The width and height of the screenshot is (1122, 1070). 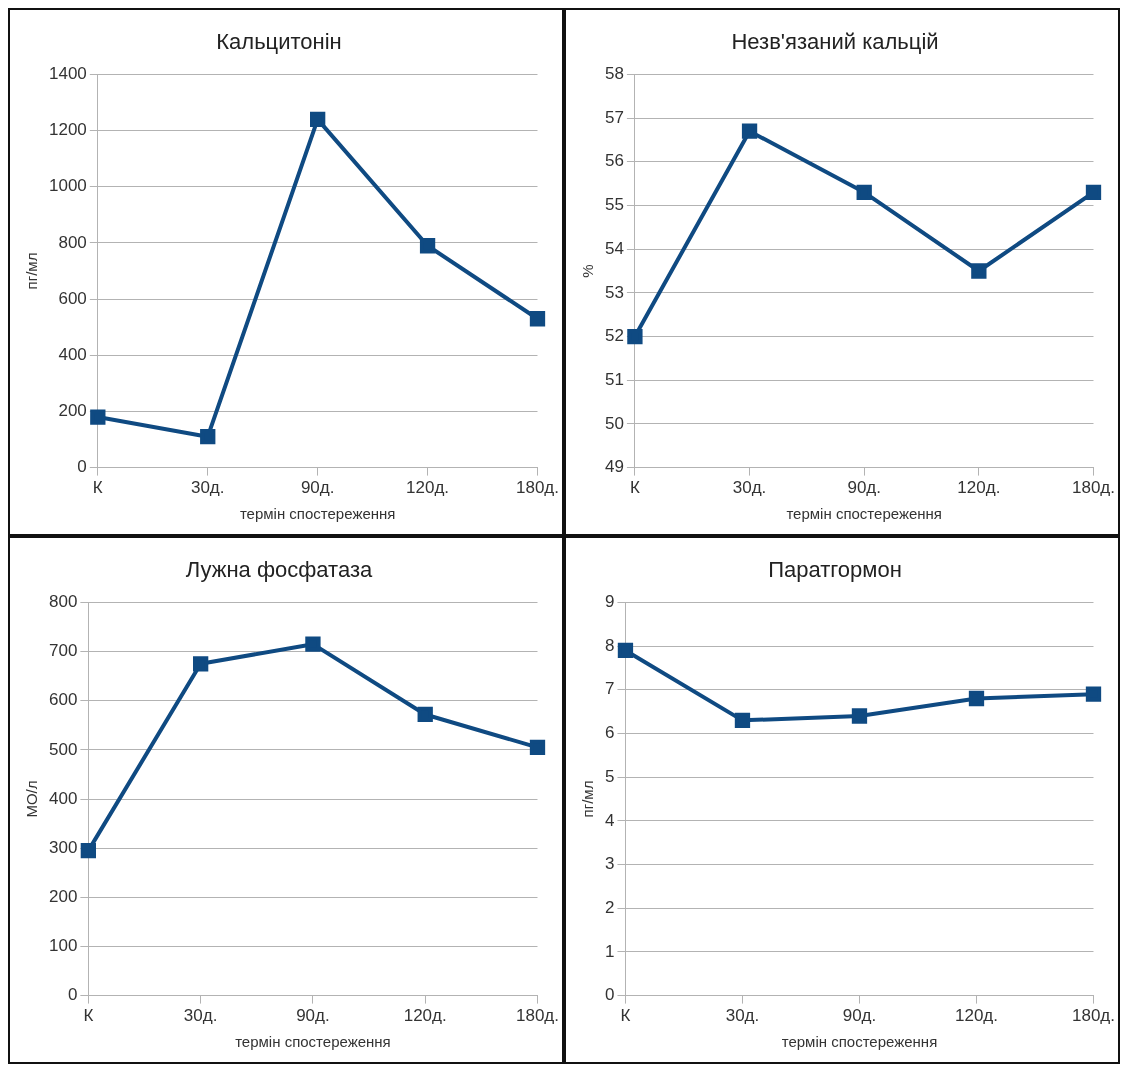 I want to click on y-axis-title: МО/л, so click(x=32, y=799).